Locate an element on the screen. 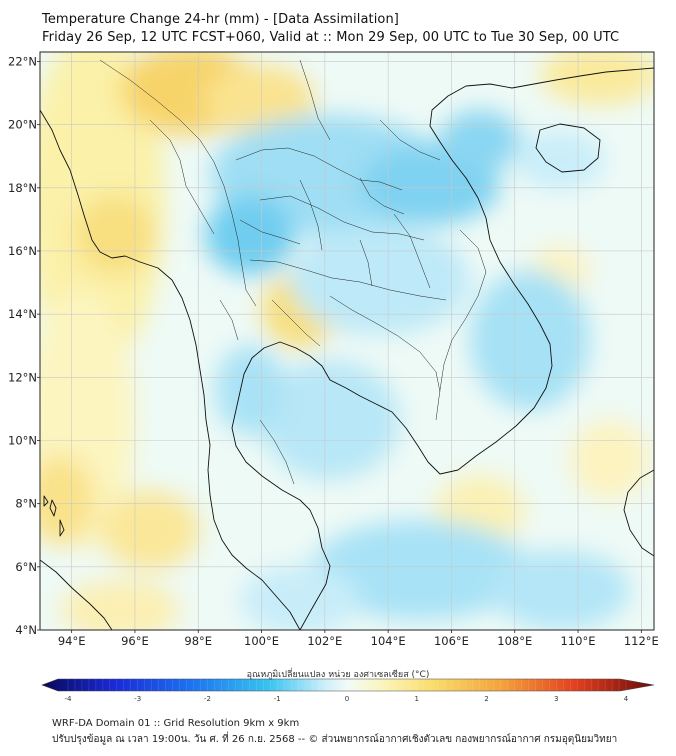  colorbar-tick-label: 1 is located at coordinates (417, 699).